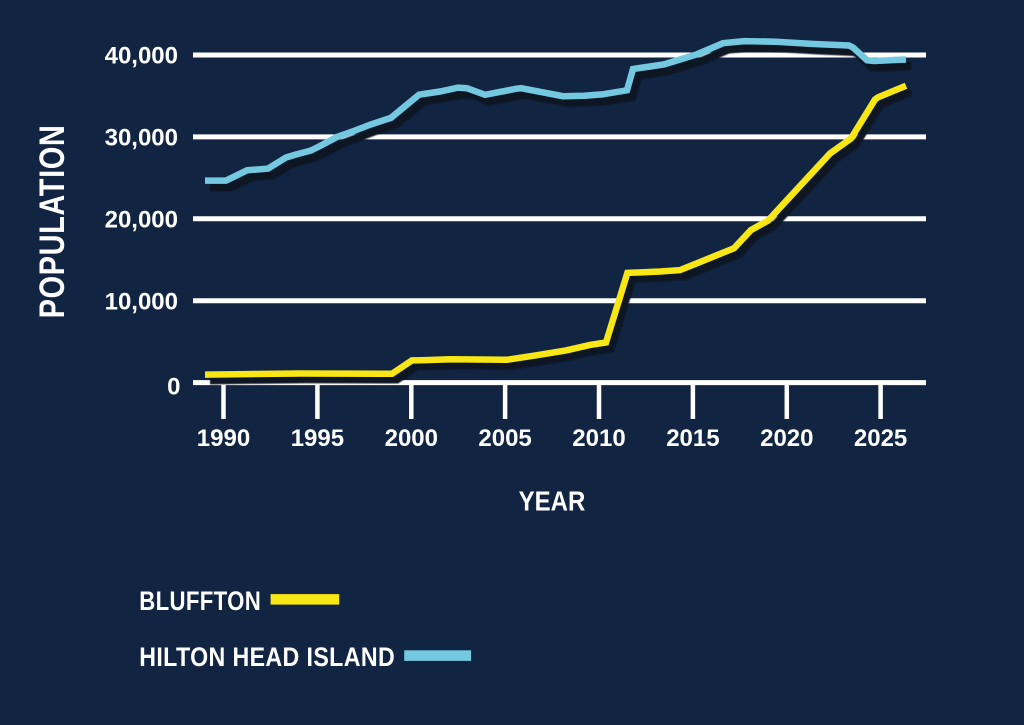 This screenshot has width=1024, height=725. I want to click on svg-text: 2025, so click(880, 438).